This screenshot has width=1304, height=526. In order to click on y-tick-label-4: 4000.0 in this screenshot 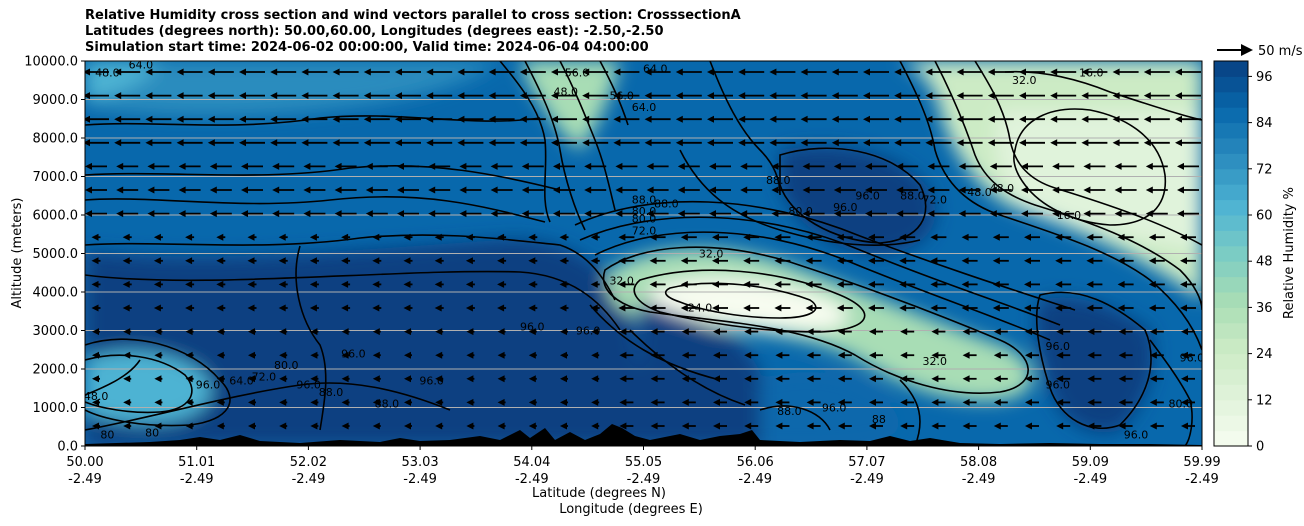, I will do `click(56, 293)`.